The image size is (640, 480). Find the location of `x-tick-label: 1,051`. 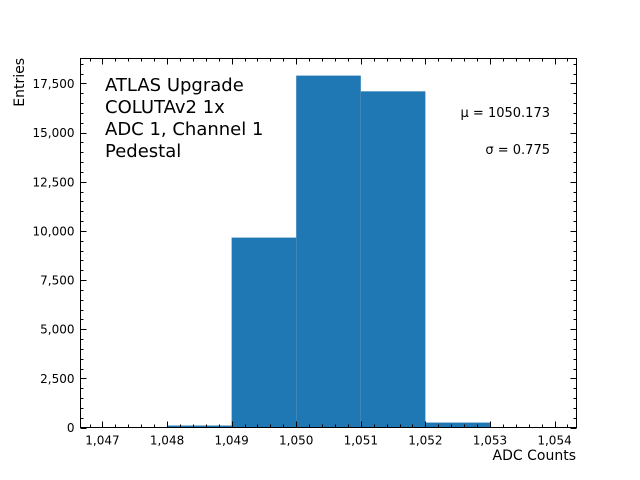

x-tick-label: 1,051 is located at coordinates (361, 441).